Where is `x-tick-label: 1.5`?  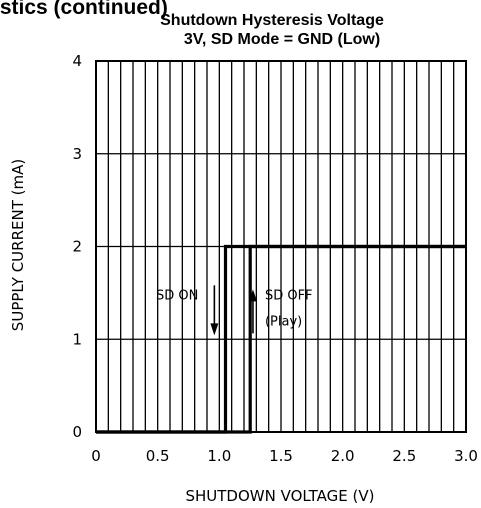
x-tick-label: 1.5 is located at coordinates (281, 456).